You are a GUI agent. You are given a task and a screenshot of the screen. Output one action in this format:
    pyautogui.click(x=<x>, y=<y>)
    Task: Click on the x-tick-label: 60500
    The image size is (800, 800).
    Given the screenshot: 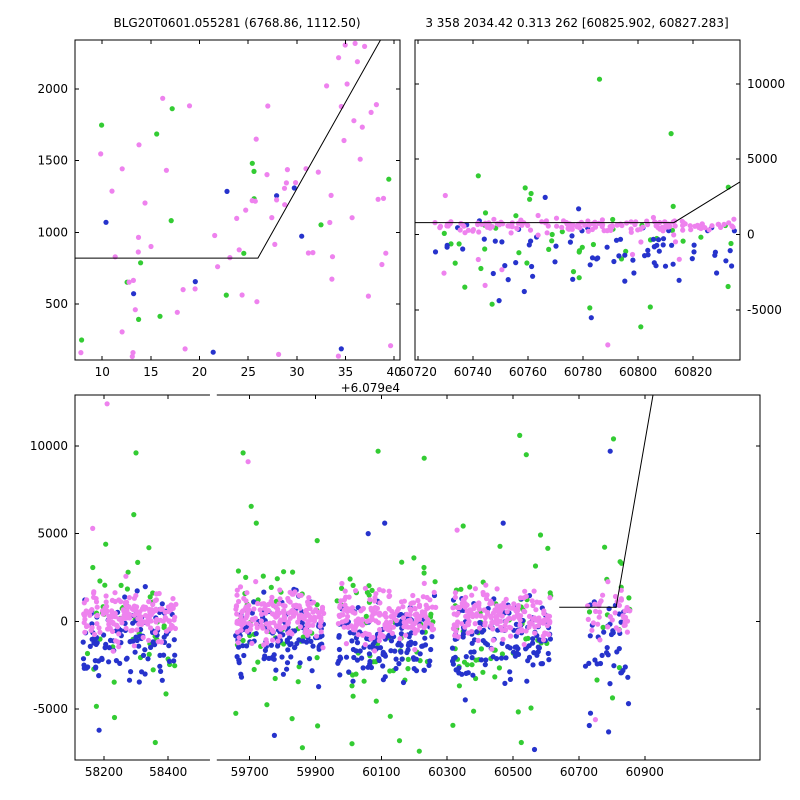 What is the action you would take?
    pyautogui.click(x=513, y=772)
    